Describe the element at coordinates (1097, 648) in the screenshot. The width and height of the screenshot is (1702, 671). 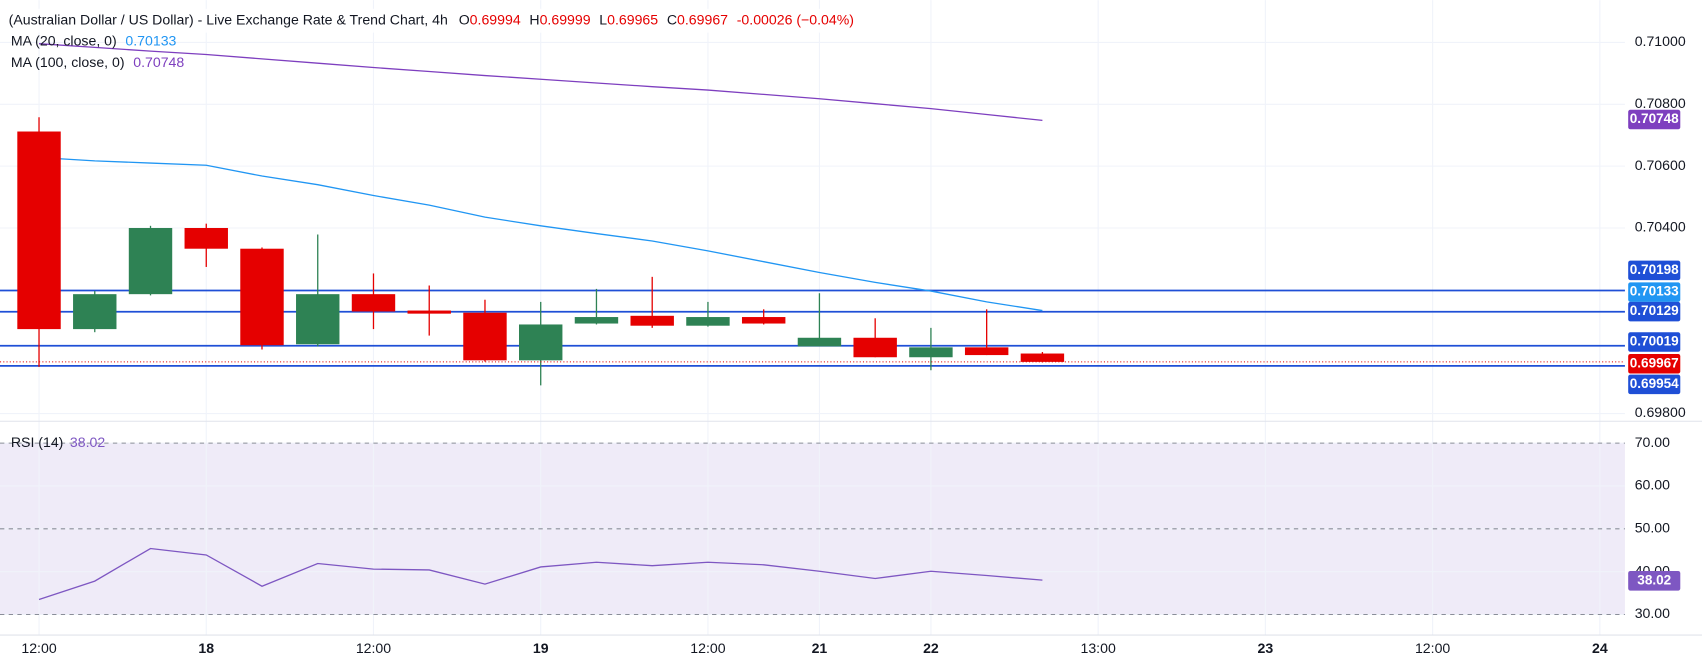
I see `x-tick-label: 13:00` at that location.